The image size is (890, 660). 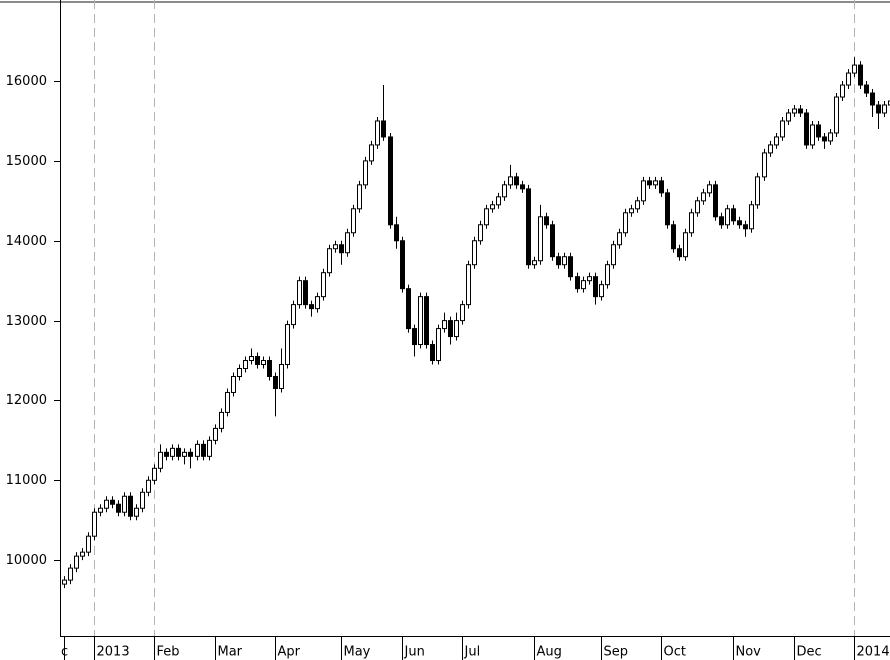 I want to click on x-tick-label: 2014, so click(x=873, y=652).